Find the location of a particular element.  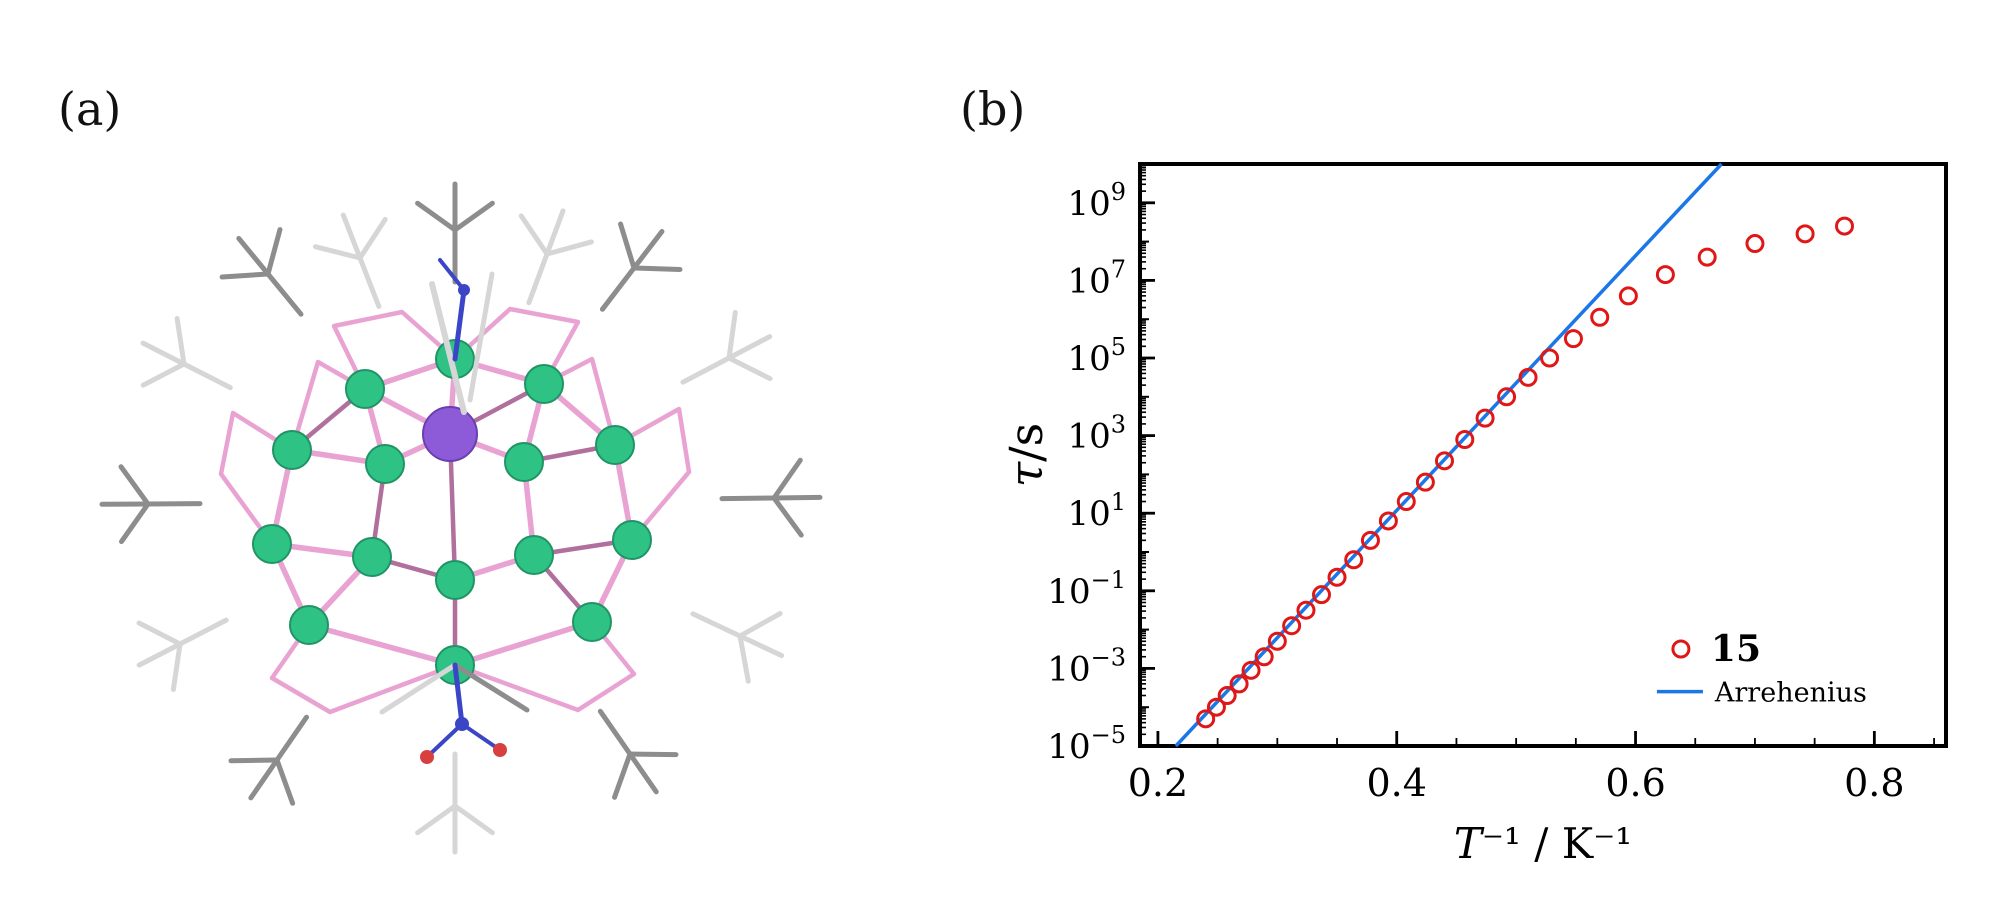

svg-text: Arrehenius is located at coordinates (1790, 693).